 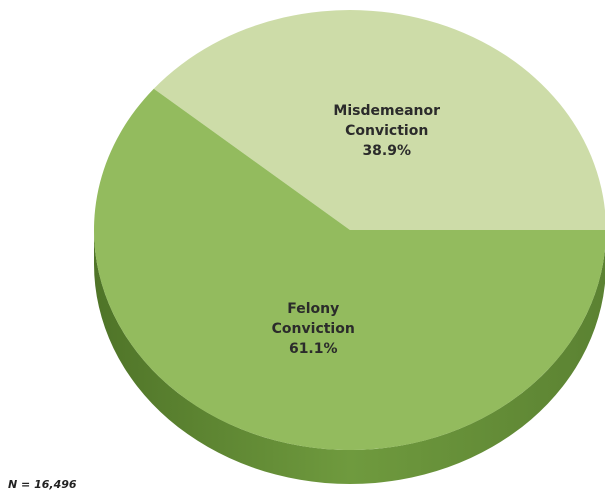 What do you see at coordinates (387, 150) in the screenshot?
I see `value-label: 38.9%` at bounding box center [387, 150].